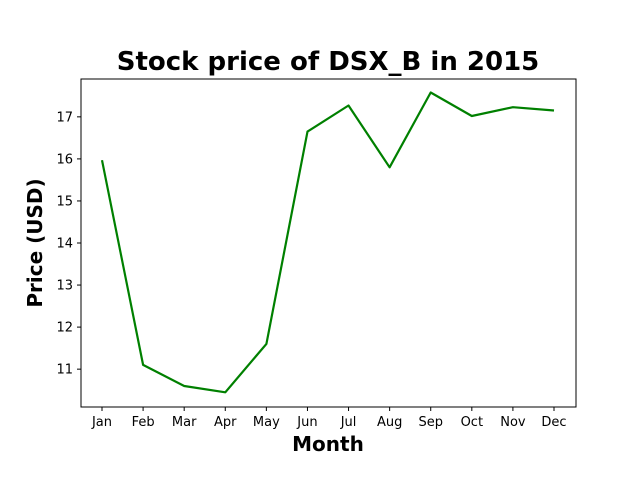 This screenshot has height=480, width=640. What do you see at coordinates (306, 422) in the screenshot?
I see `x-tick-label: Jun` at bounding box center [306, 422].